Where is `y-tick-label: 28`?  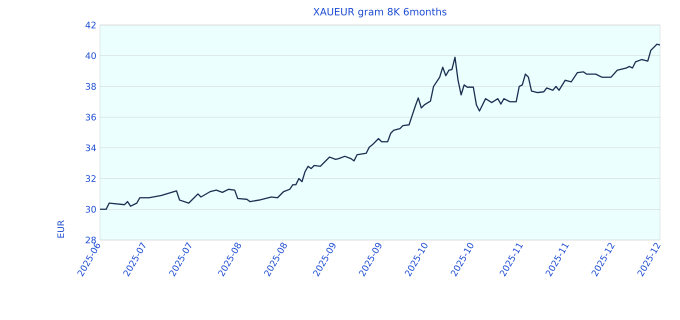 y-tick-label: 28 is located at coordinates (91, 240).